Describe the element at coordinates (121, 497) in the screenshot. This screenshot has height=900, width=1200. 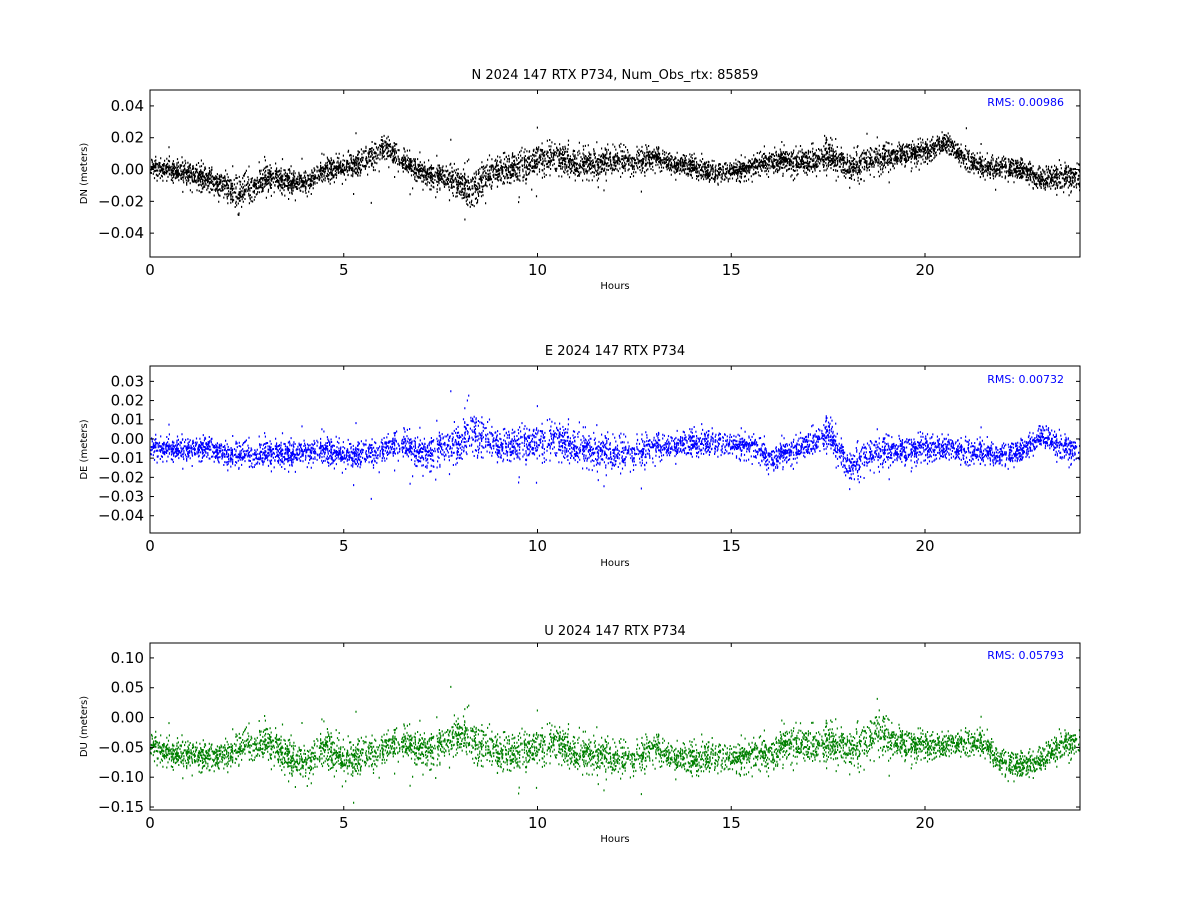
I see `y-tick-label: −0.03` at that location.